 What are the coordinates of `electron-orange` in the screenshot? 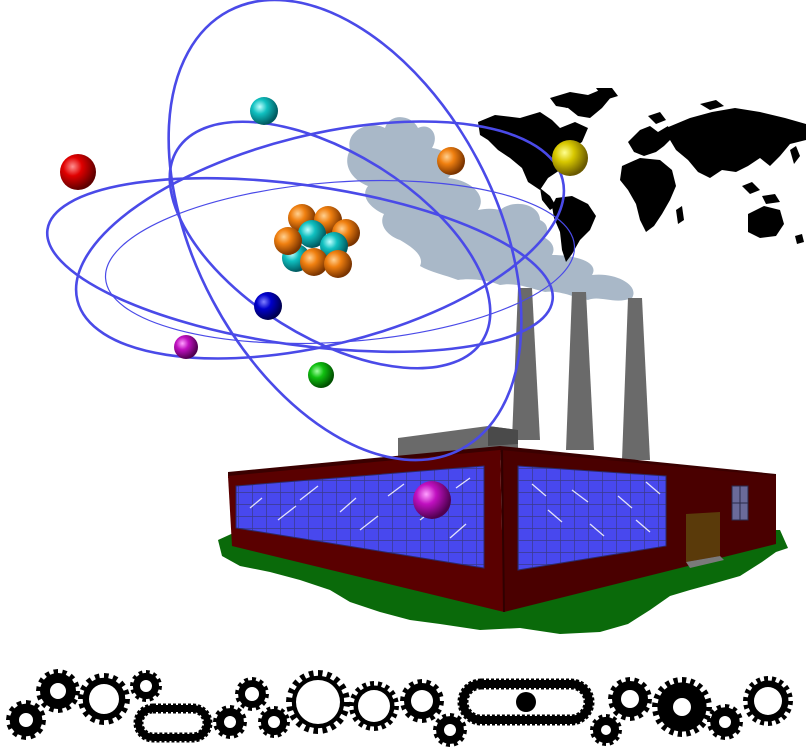 It's located at (451, 161).